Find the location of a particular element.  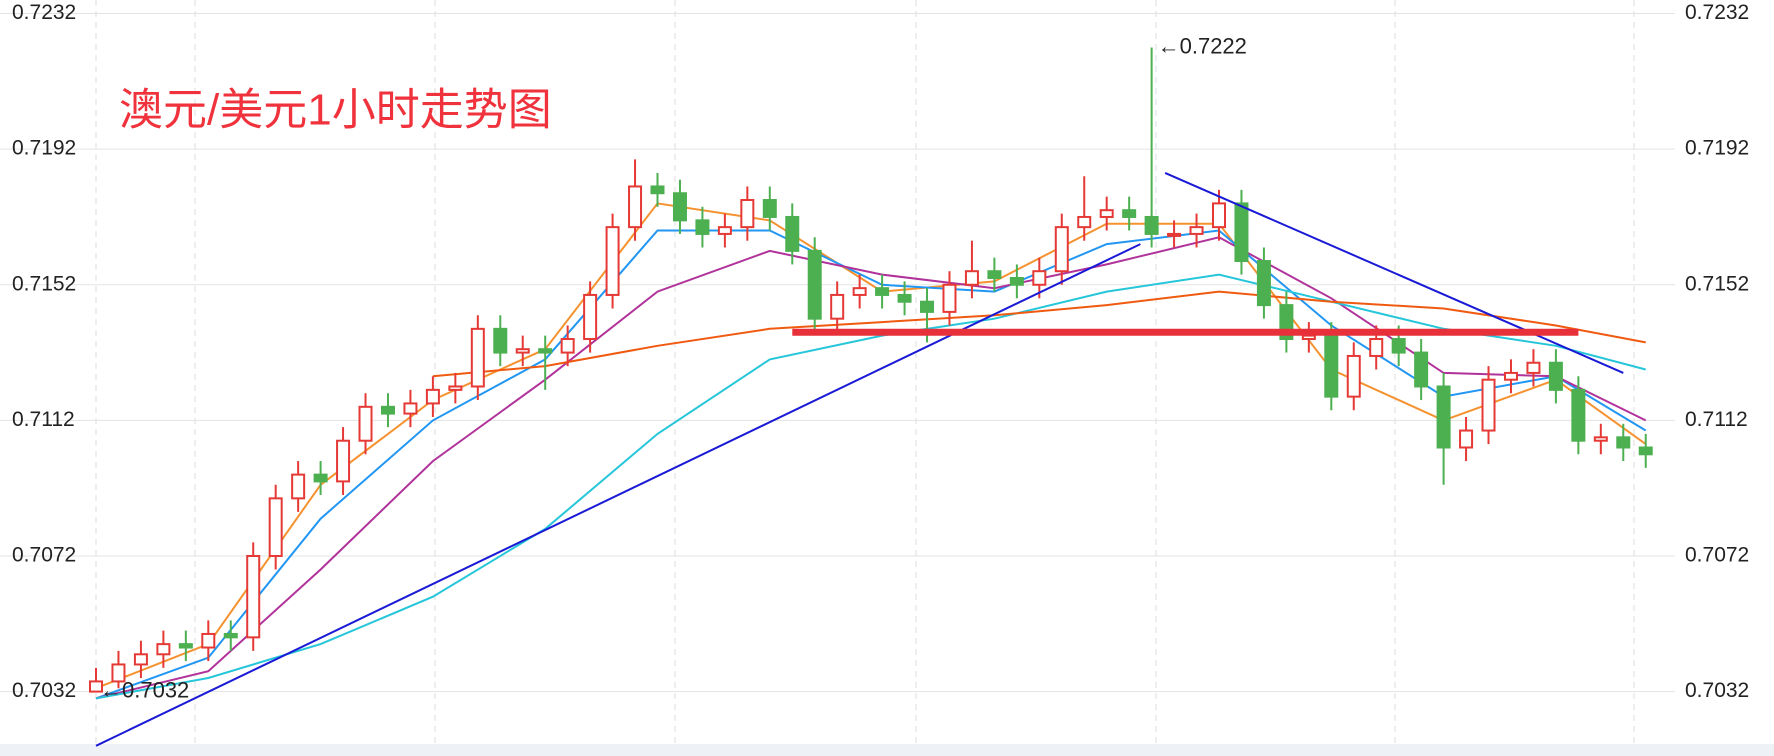

y-tick-label: 0.7192 is located at coordinates (44, 148).